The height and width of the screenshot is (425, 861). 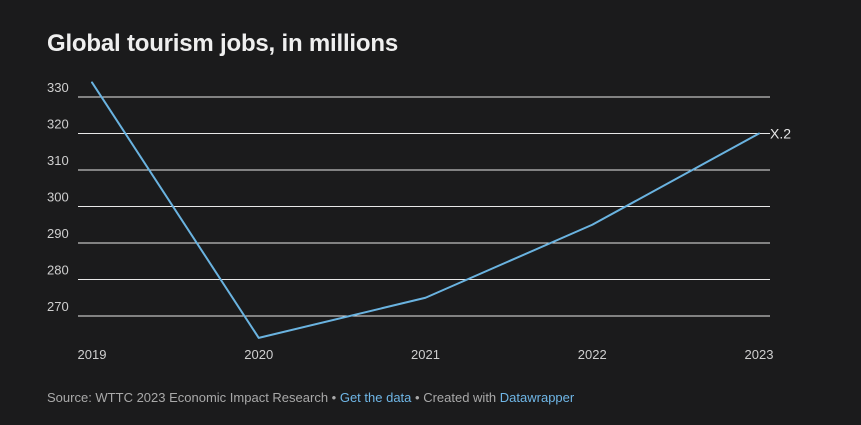 What do you see at coordinates (222, 43) in the screenshot?
I see `chart-title: Global tourism jobs, in millions` at bounding box center [222, 43].